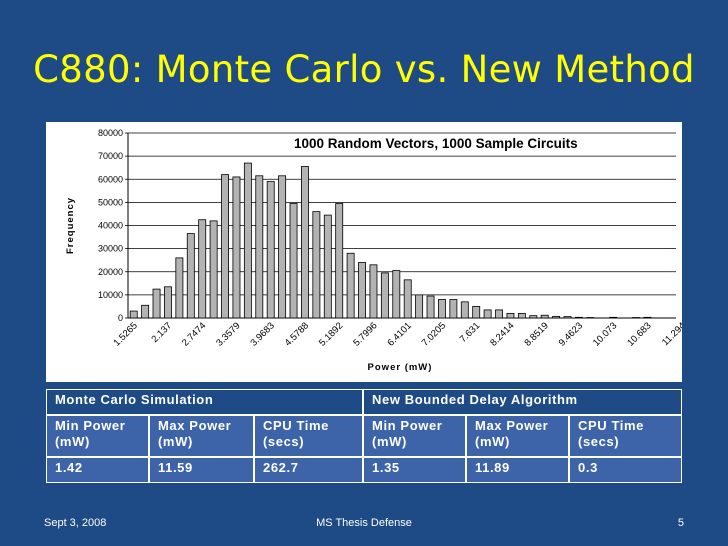  I want to click on x-tick-label: 5.1892, so click(331, 334).